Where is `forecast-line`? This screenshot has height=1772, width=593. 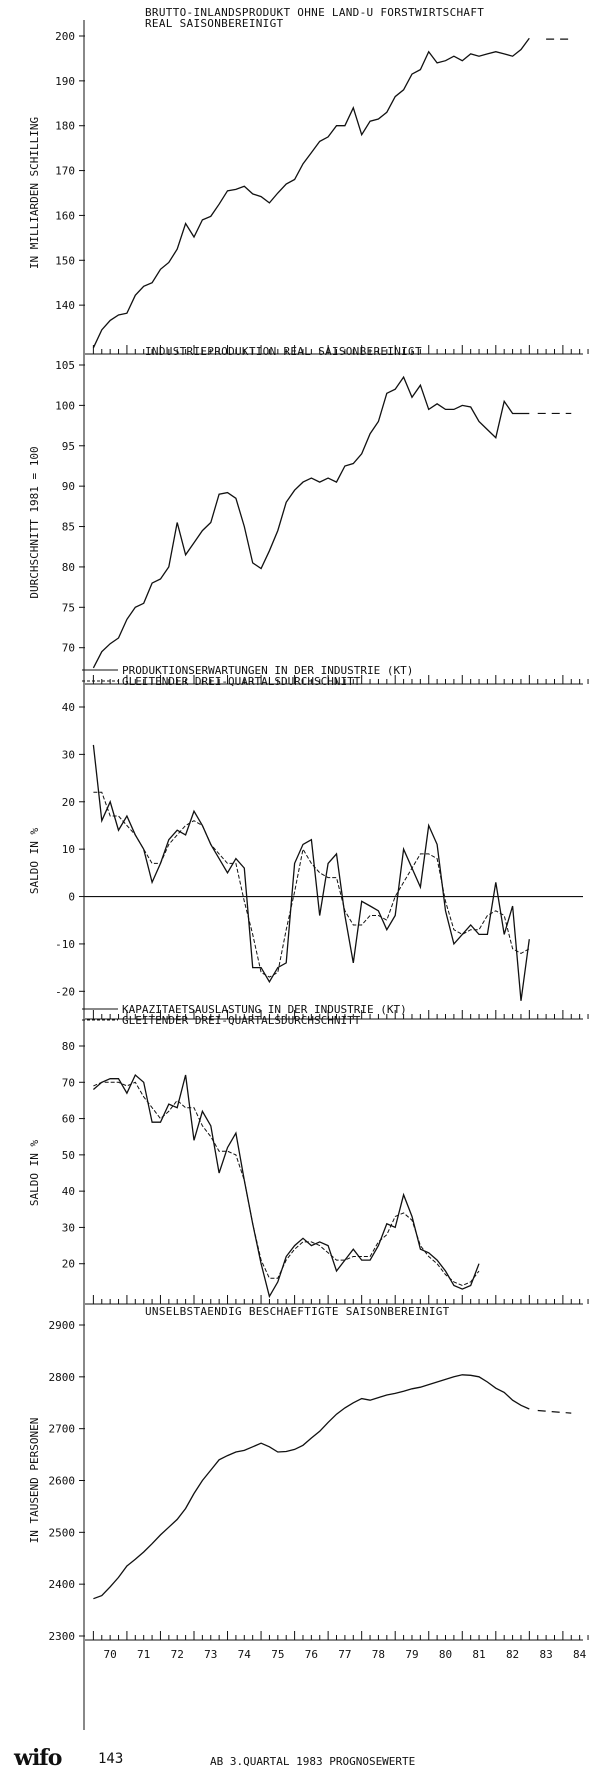
forecast-line is located at coordinates (554, 1411).